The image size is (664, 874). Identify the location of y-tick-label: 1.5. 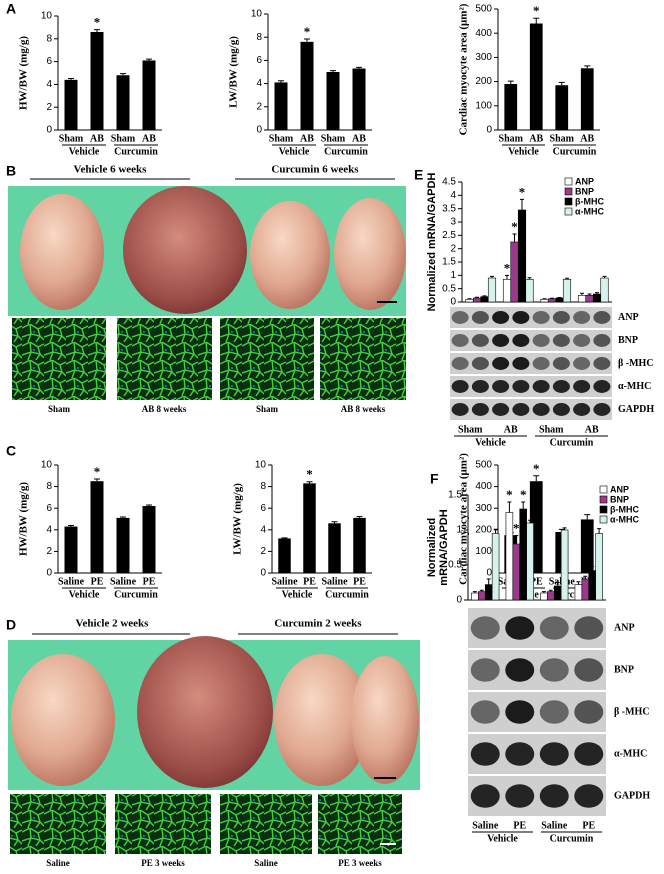
(449, 262).